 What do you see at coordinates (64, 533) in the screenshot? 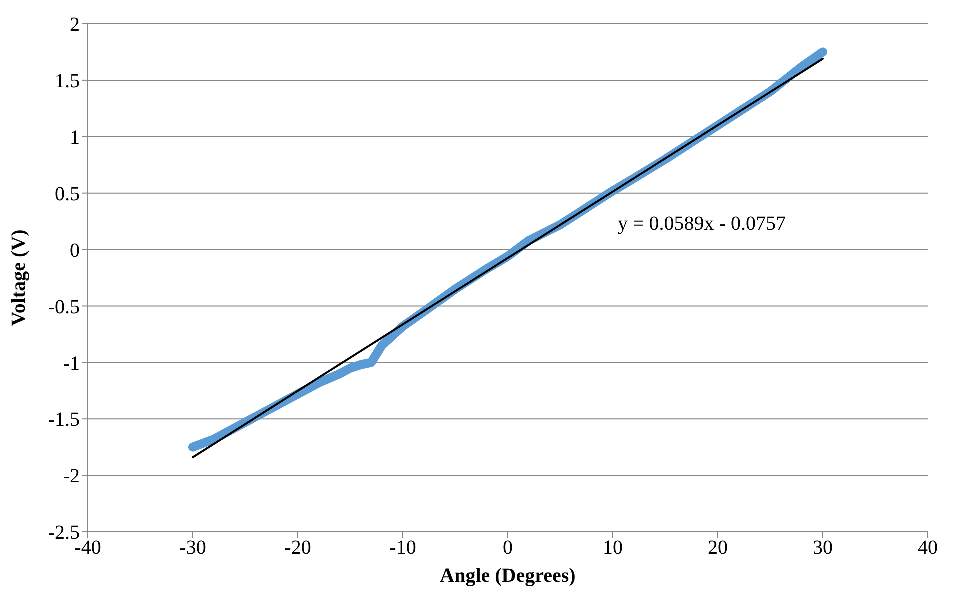
I see `y-tick-label: -2.5` at bounding box center [64, 533].